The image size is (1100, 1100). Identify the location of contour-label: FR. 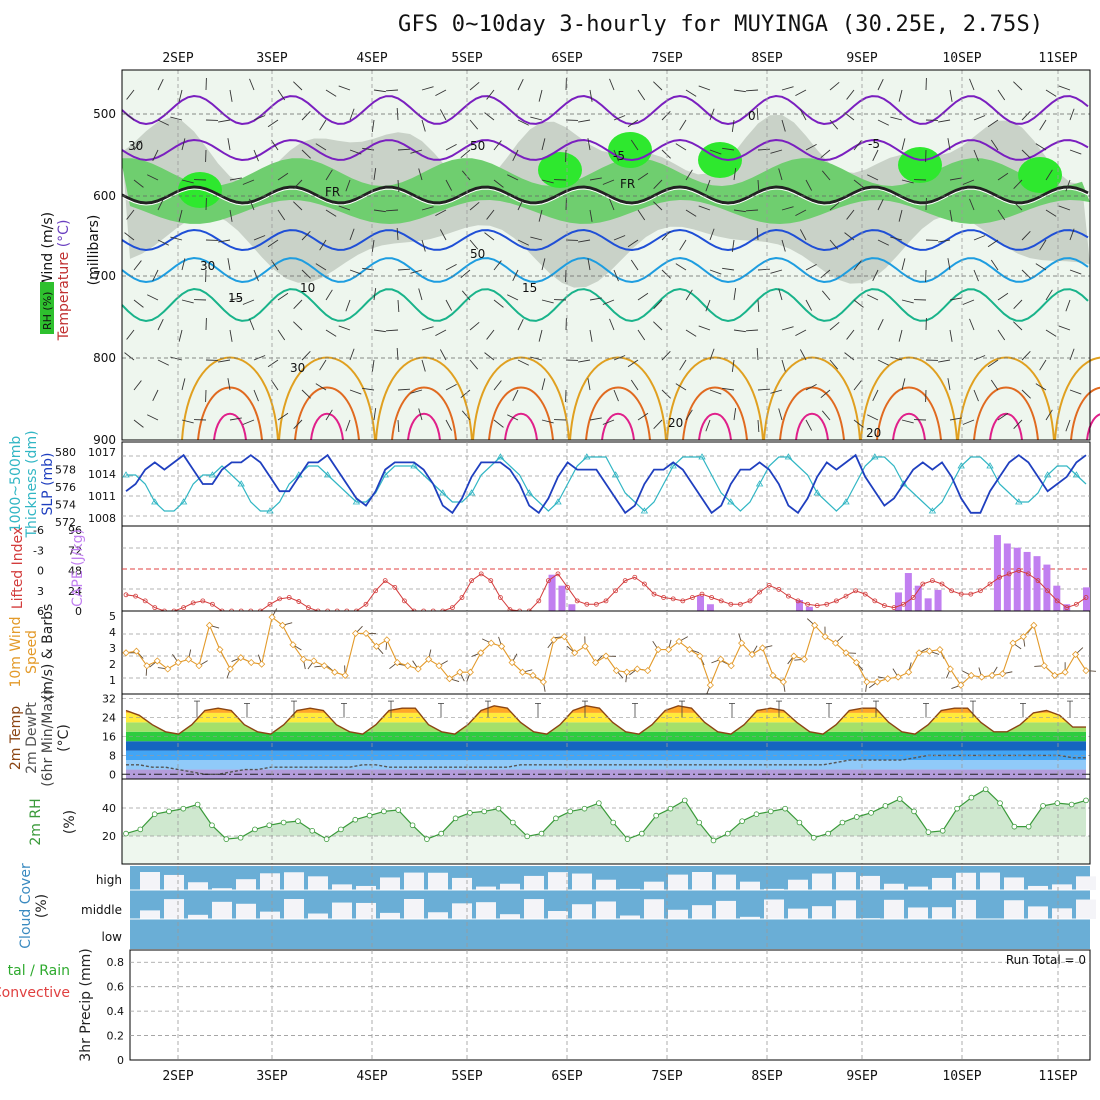
(332, 192).